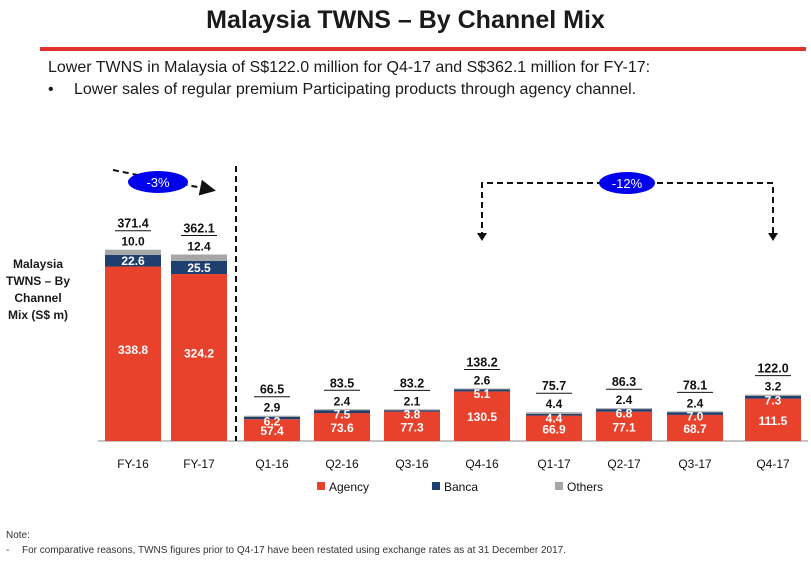 This screenshot has width=811, height=565. Describe the element at coordinates (342, 464) in the screenshot. I see `tick-label-Q2-16: Q2-16` at that location.